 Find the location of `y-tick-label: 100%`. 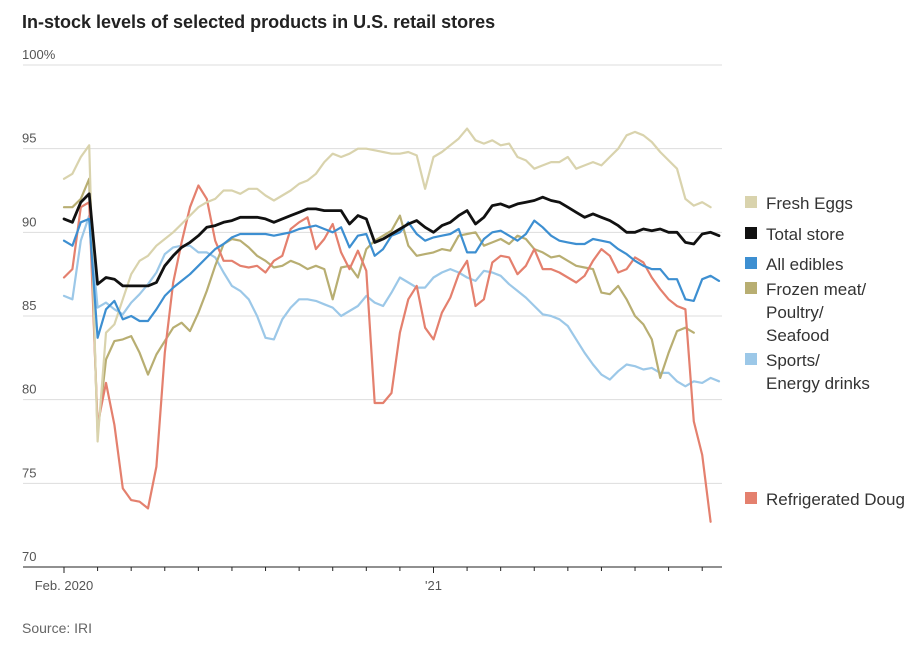

y-tick-label: 100% is located at coordinates (39, 54).